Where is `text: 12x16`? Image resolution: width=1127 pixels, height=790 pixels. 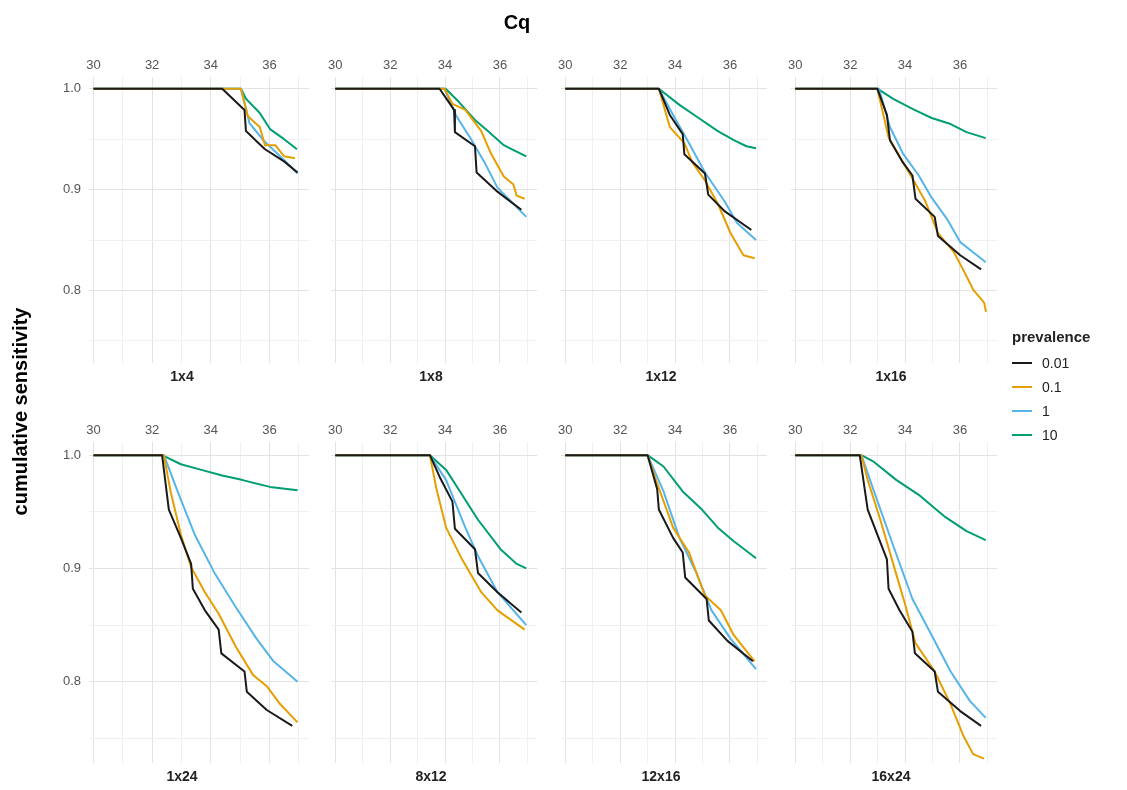
text: 12x16 is located at coordinates (661, 776).